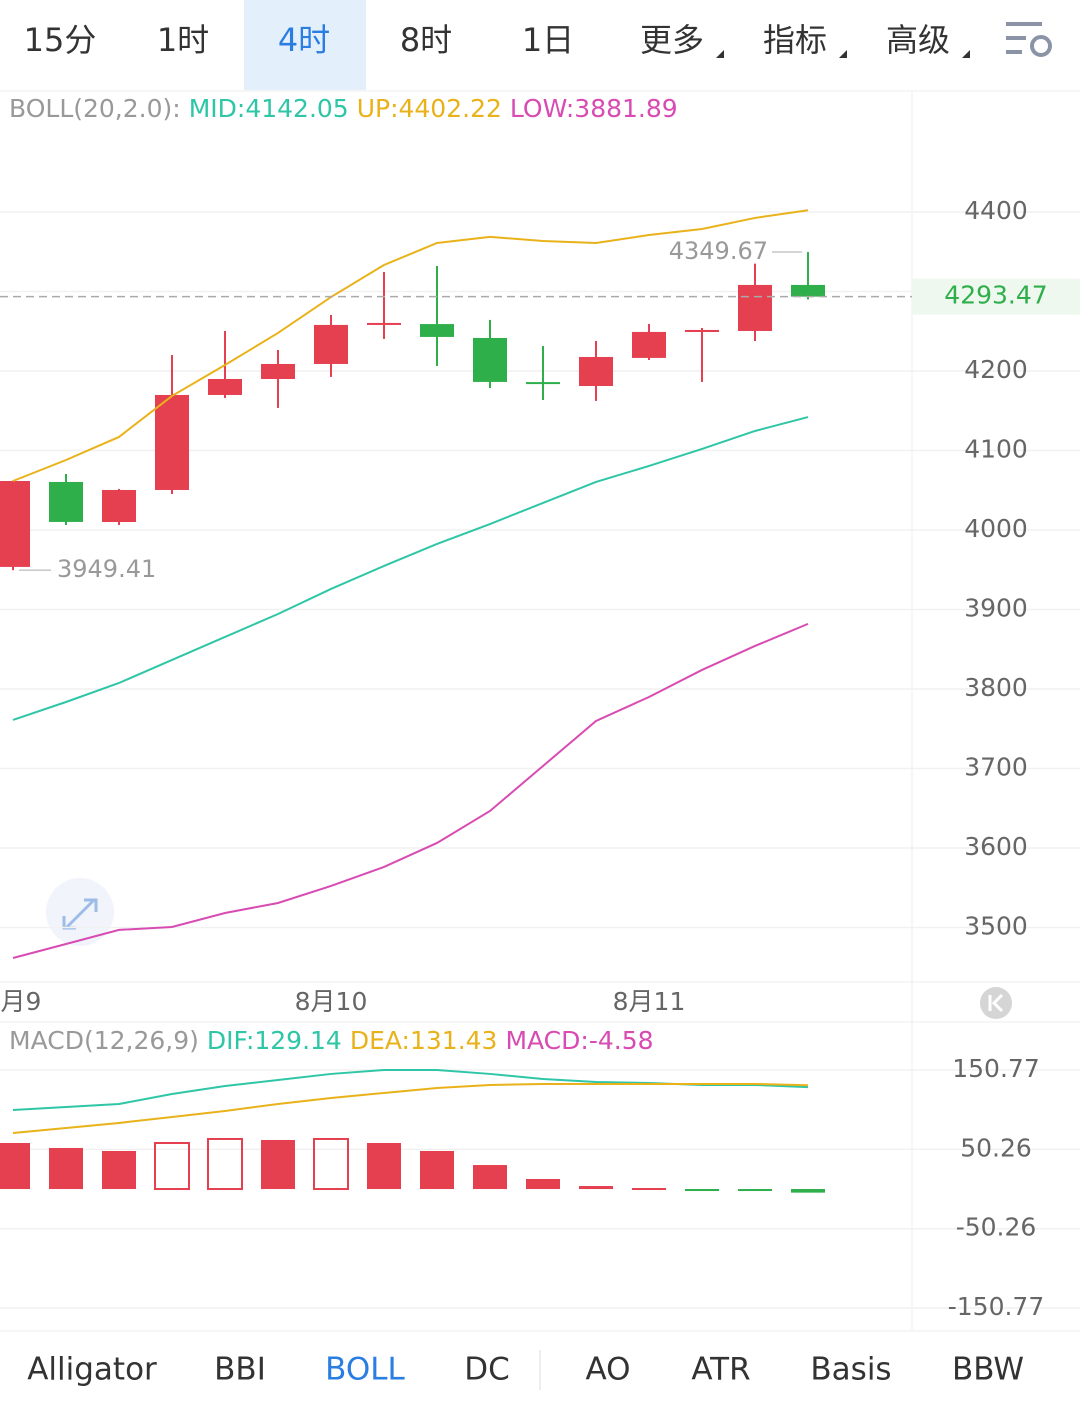 Image resolution: width=1080 pixels, height=1414 pixels. What do you see at coordinates (183, 40) in the screenshot?
I see `timeframe-tab: 1时` at bounding box center [183, 40].